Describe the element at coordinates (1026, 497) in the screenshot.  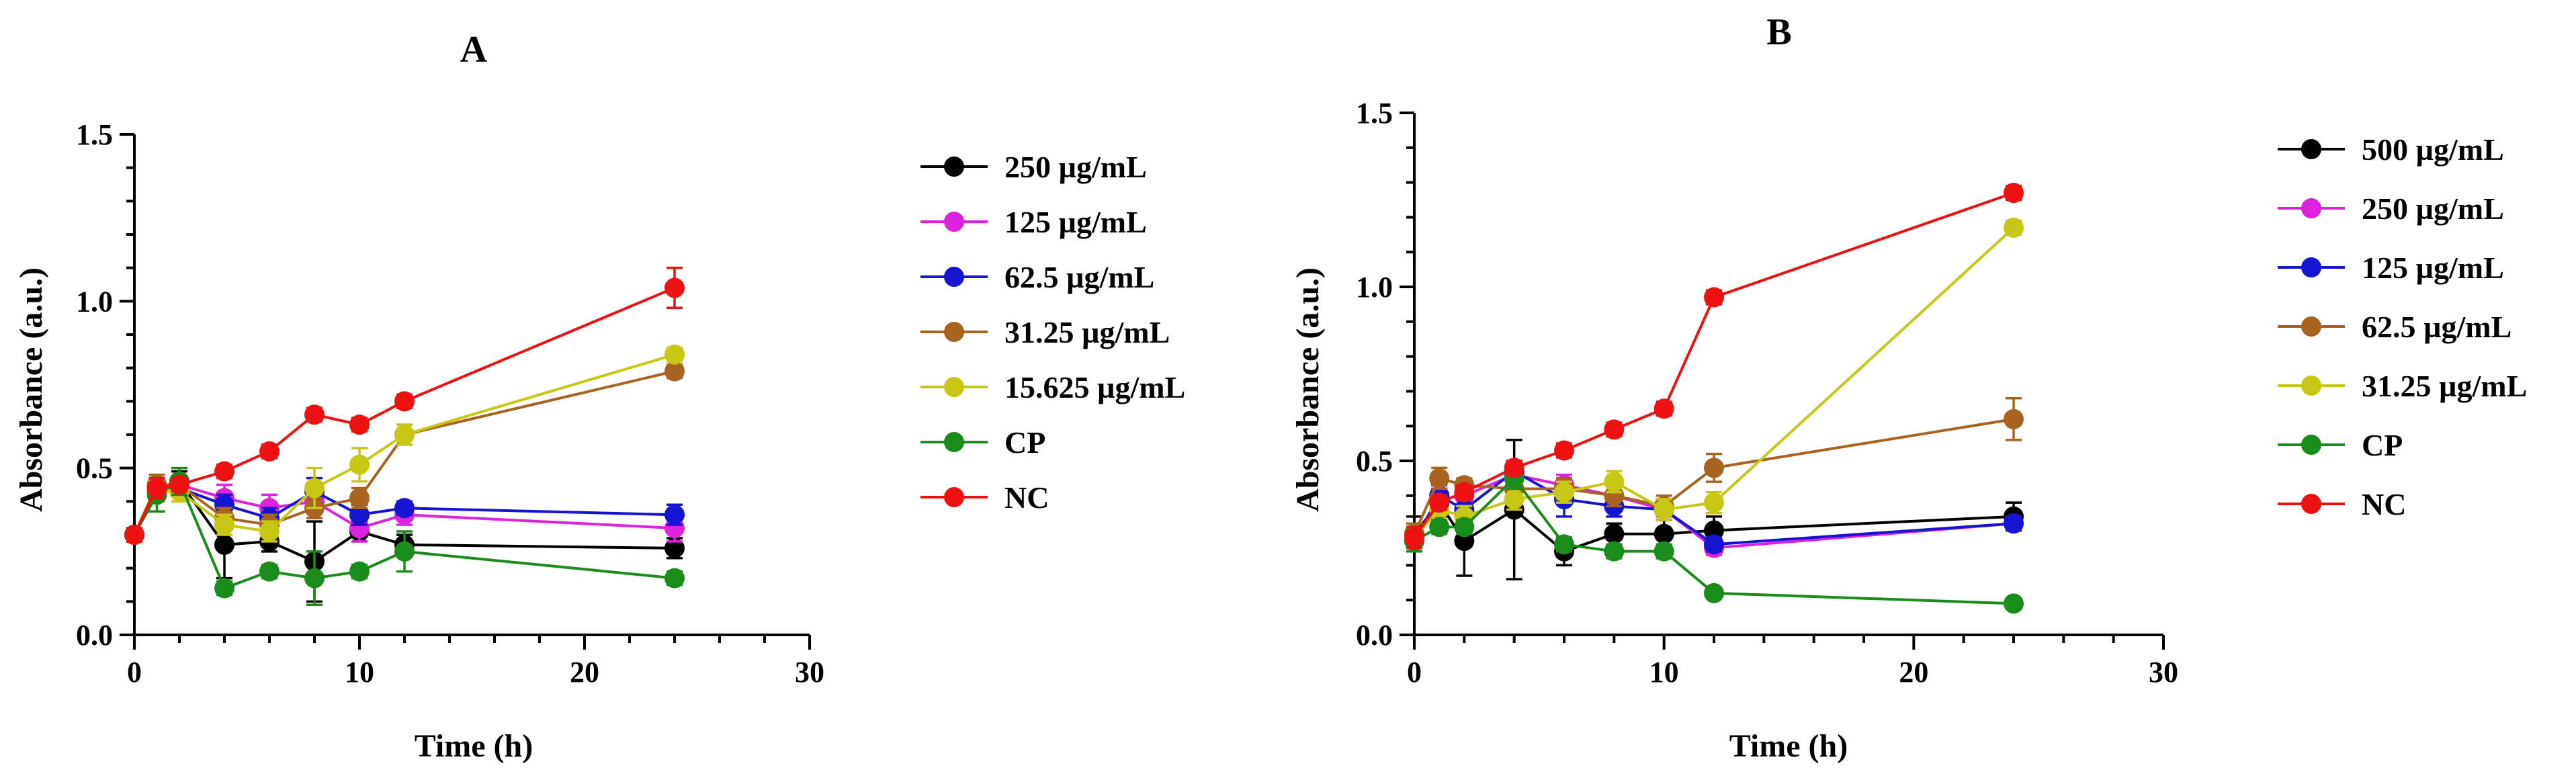
I see `legend-label: NC` at that location.